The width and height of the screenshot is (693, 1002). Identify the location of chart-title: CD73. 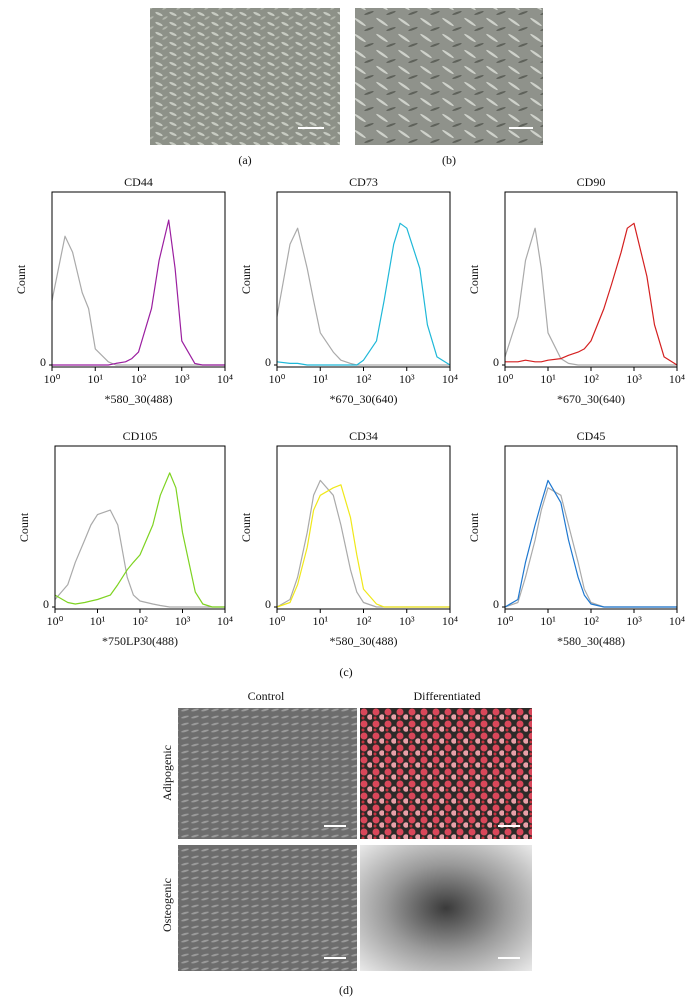
(363, 182).